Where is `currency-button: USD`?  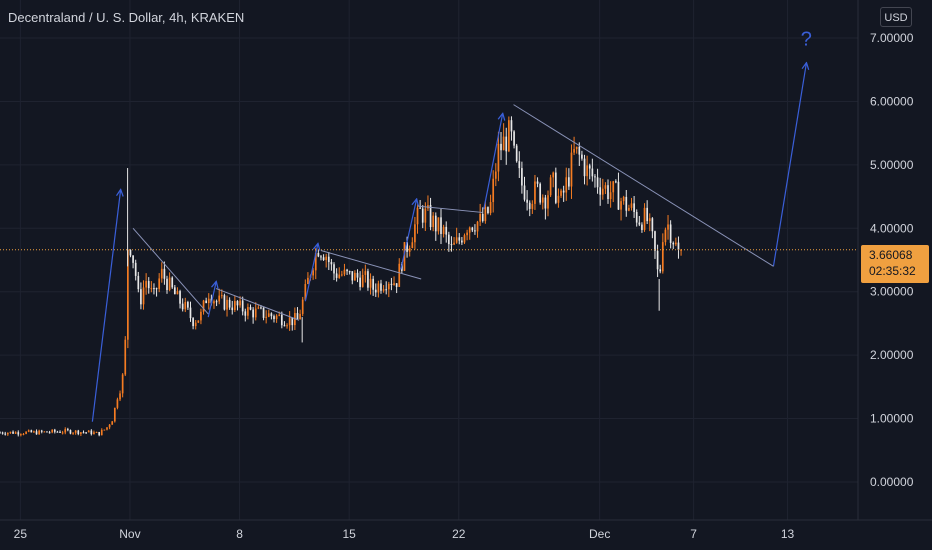
currency-button: USD is located at coordinates (896, 17).